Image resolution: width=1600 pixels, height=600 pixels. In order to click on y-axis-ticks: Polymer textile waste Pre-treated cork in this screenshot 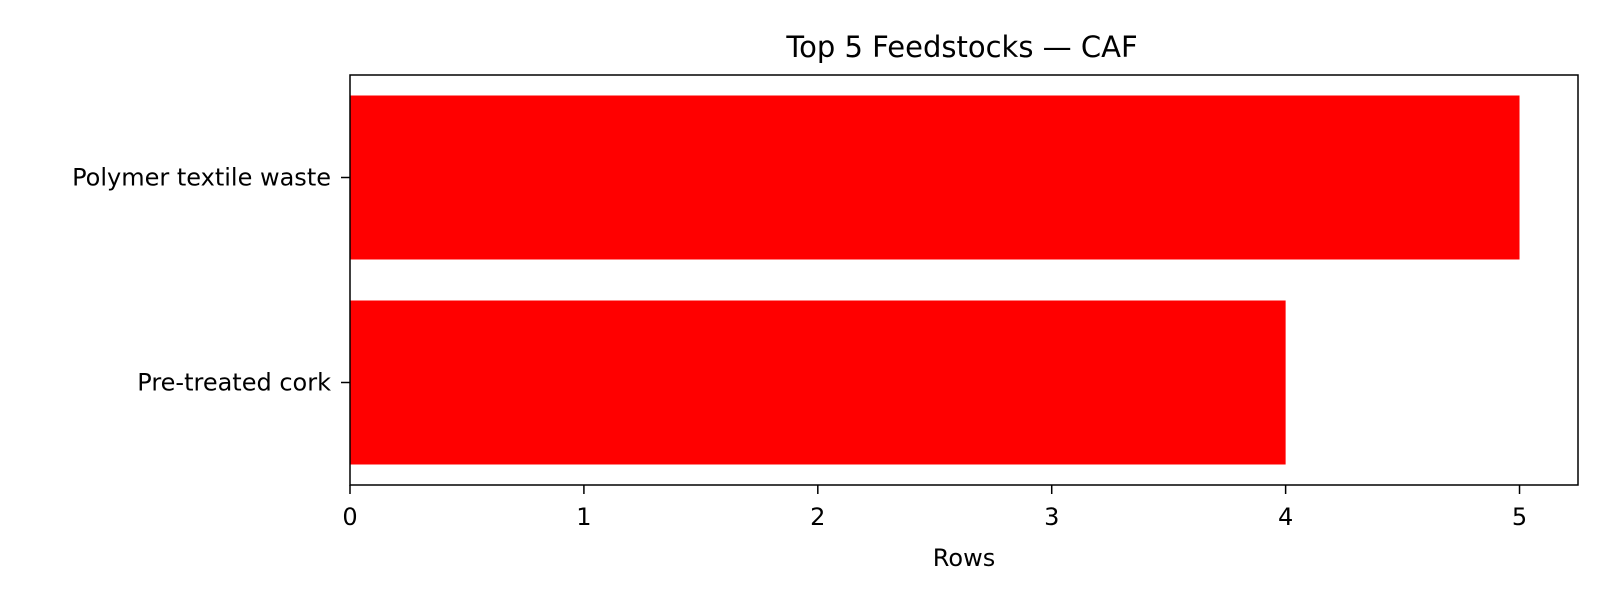, I will do `click(211, 280)`.